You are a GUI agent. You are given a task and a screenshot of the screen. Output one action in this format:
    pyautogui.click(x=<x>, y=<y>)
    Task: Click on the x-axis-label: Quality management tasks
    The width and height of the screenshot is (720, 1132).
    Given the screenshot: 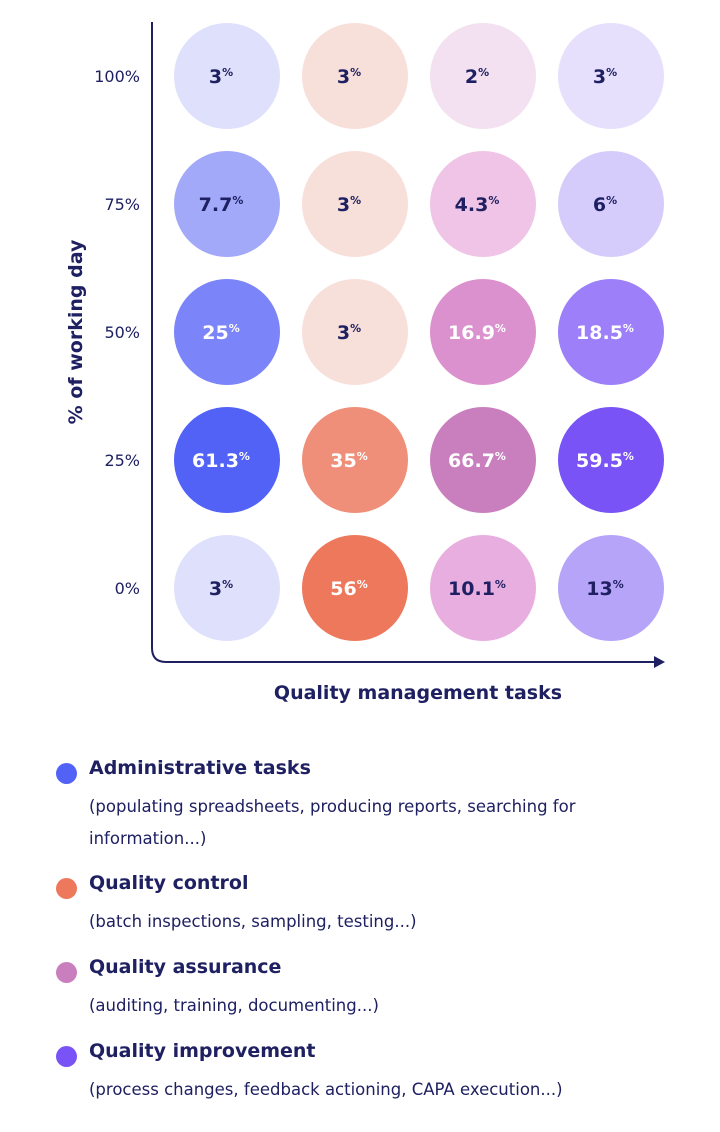 What is the action you would take?
    pyautogui.click(x=418, y=693)
    